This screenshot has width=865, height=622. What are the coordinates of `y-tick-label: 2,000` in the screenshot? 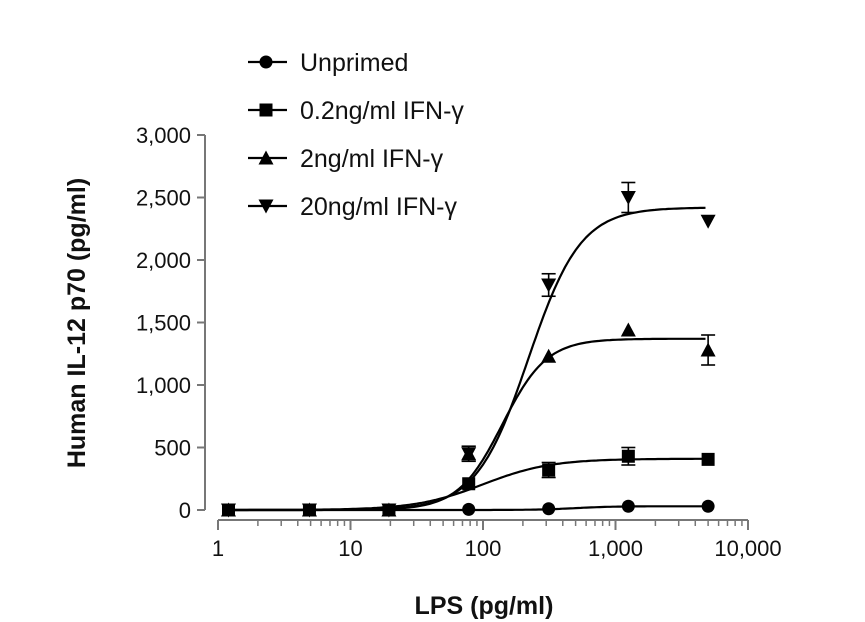 It's located at (163, 260).